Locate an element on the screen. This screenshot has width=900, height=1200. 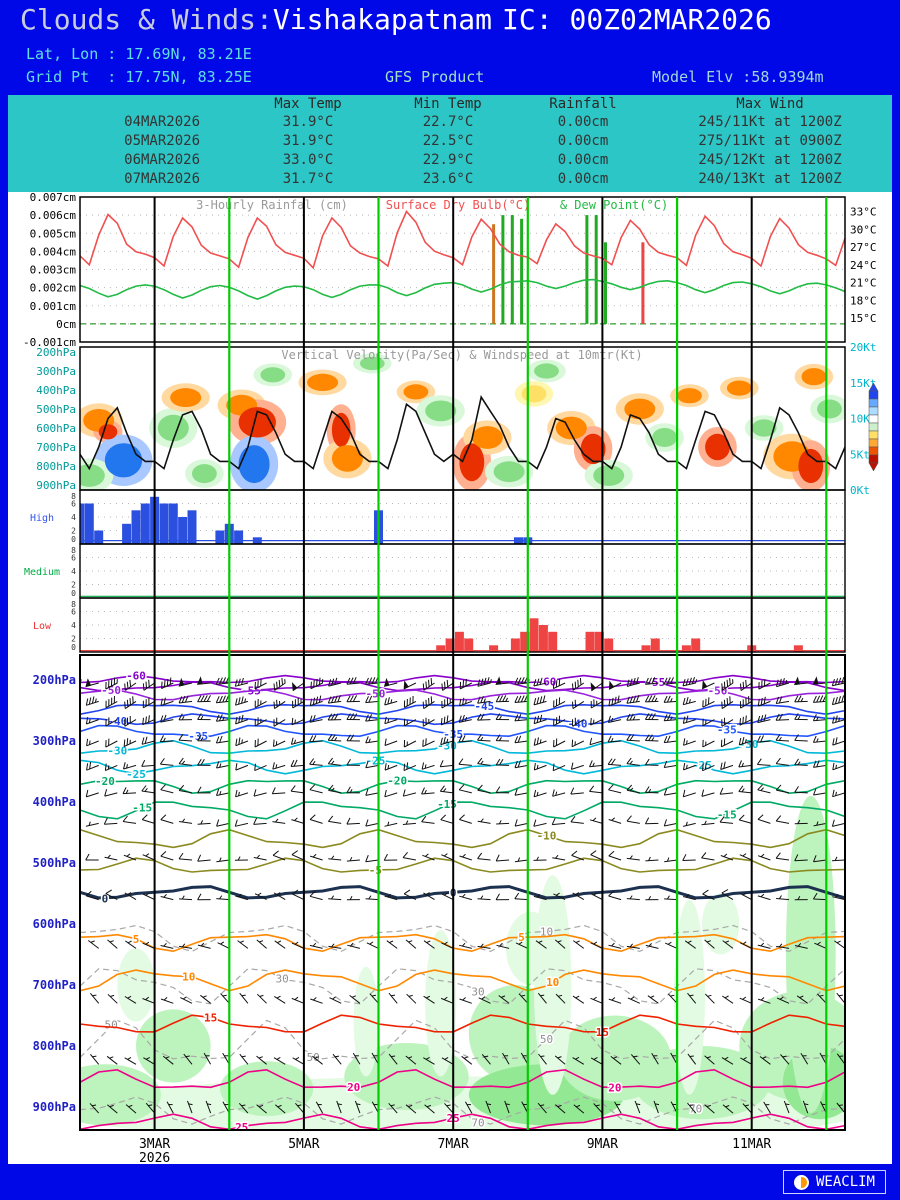
init-condition: IC: 00Z02MAR2026 is located at coordinates (637, 19).